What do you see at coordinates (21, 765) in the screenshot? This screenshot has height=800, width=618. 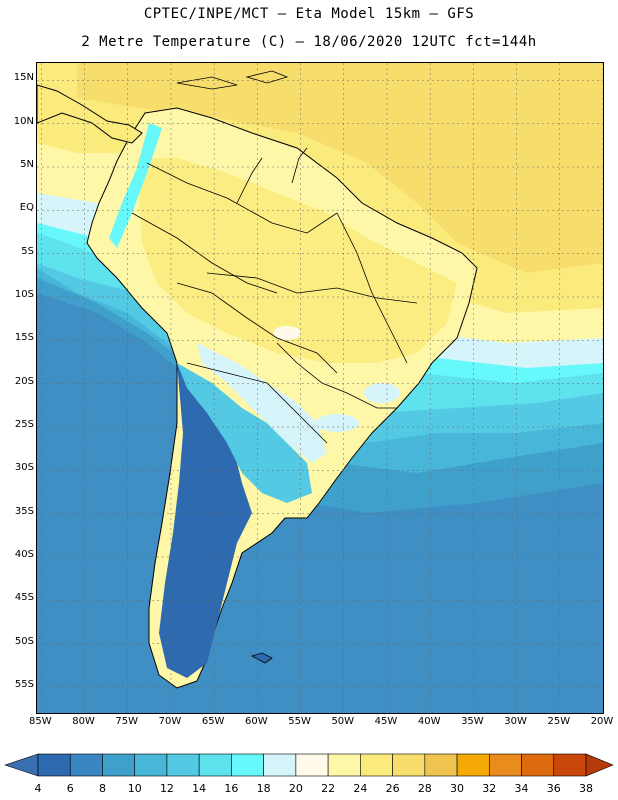 I see `colorbar-min-arrow` at bounding box center [21, 765].